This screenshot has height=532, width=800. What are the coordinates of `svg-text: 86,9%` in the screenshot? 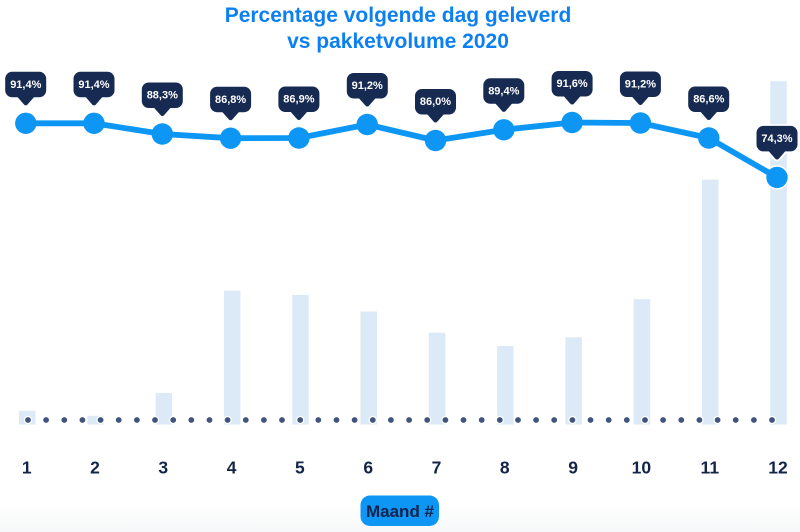 It's located at (298, 100).